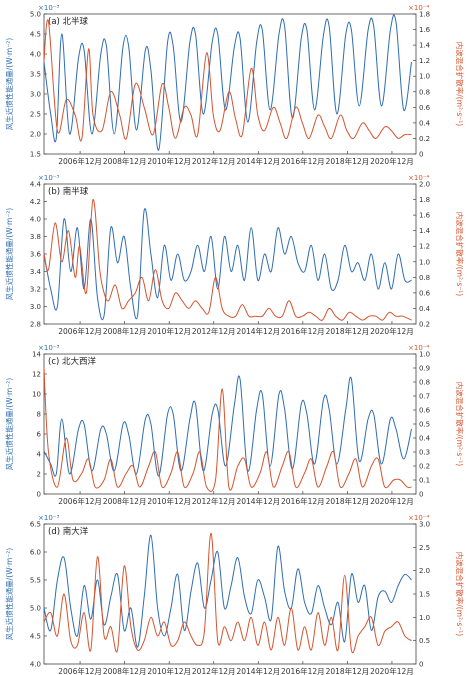  Describe the element at coordinates (39, 425) in the screenshot. I see `left-tick-labels: 0 2 4 6 8 10 12 14` at that location.